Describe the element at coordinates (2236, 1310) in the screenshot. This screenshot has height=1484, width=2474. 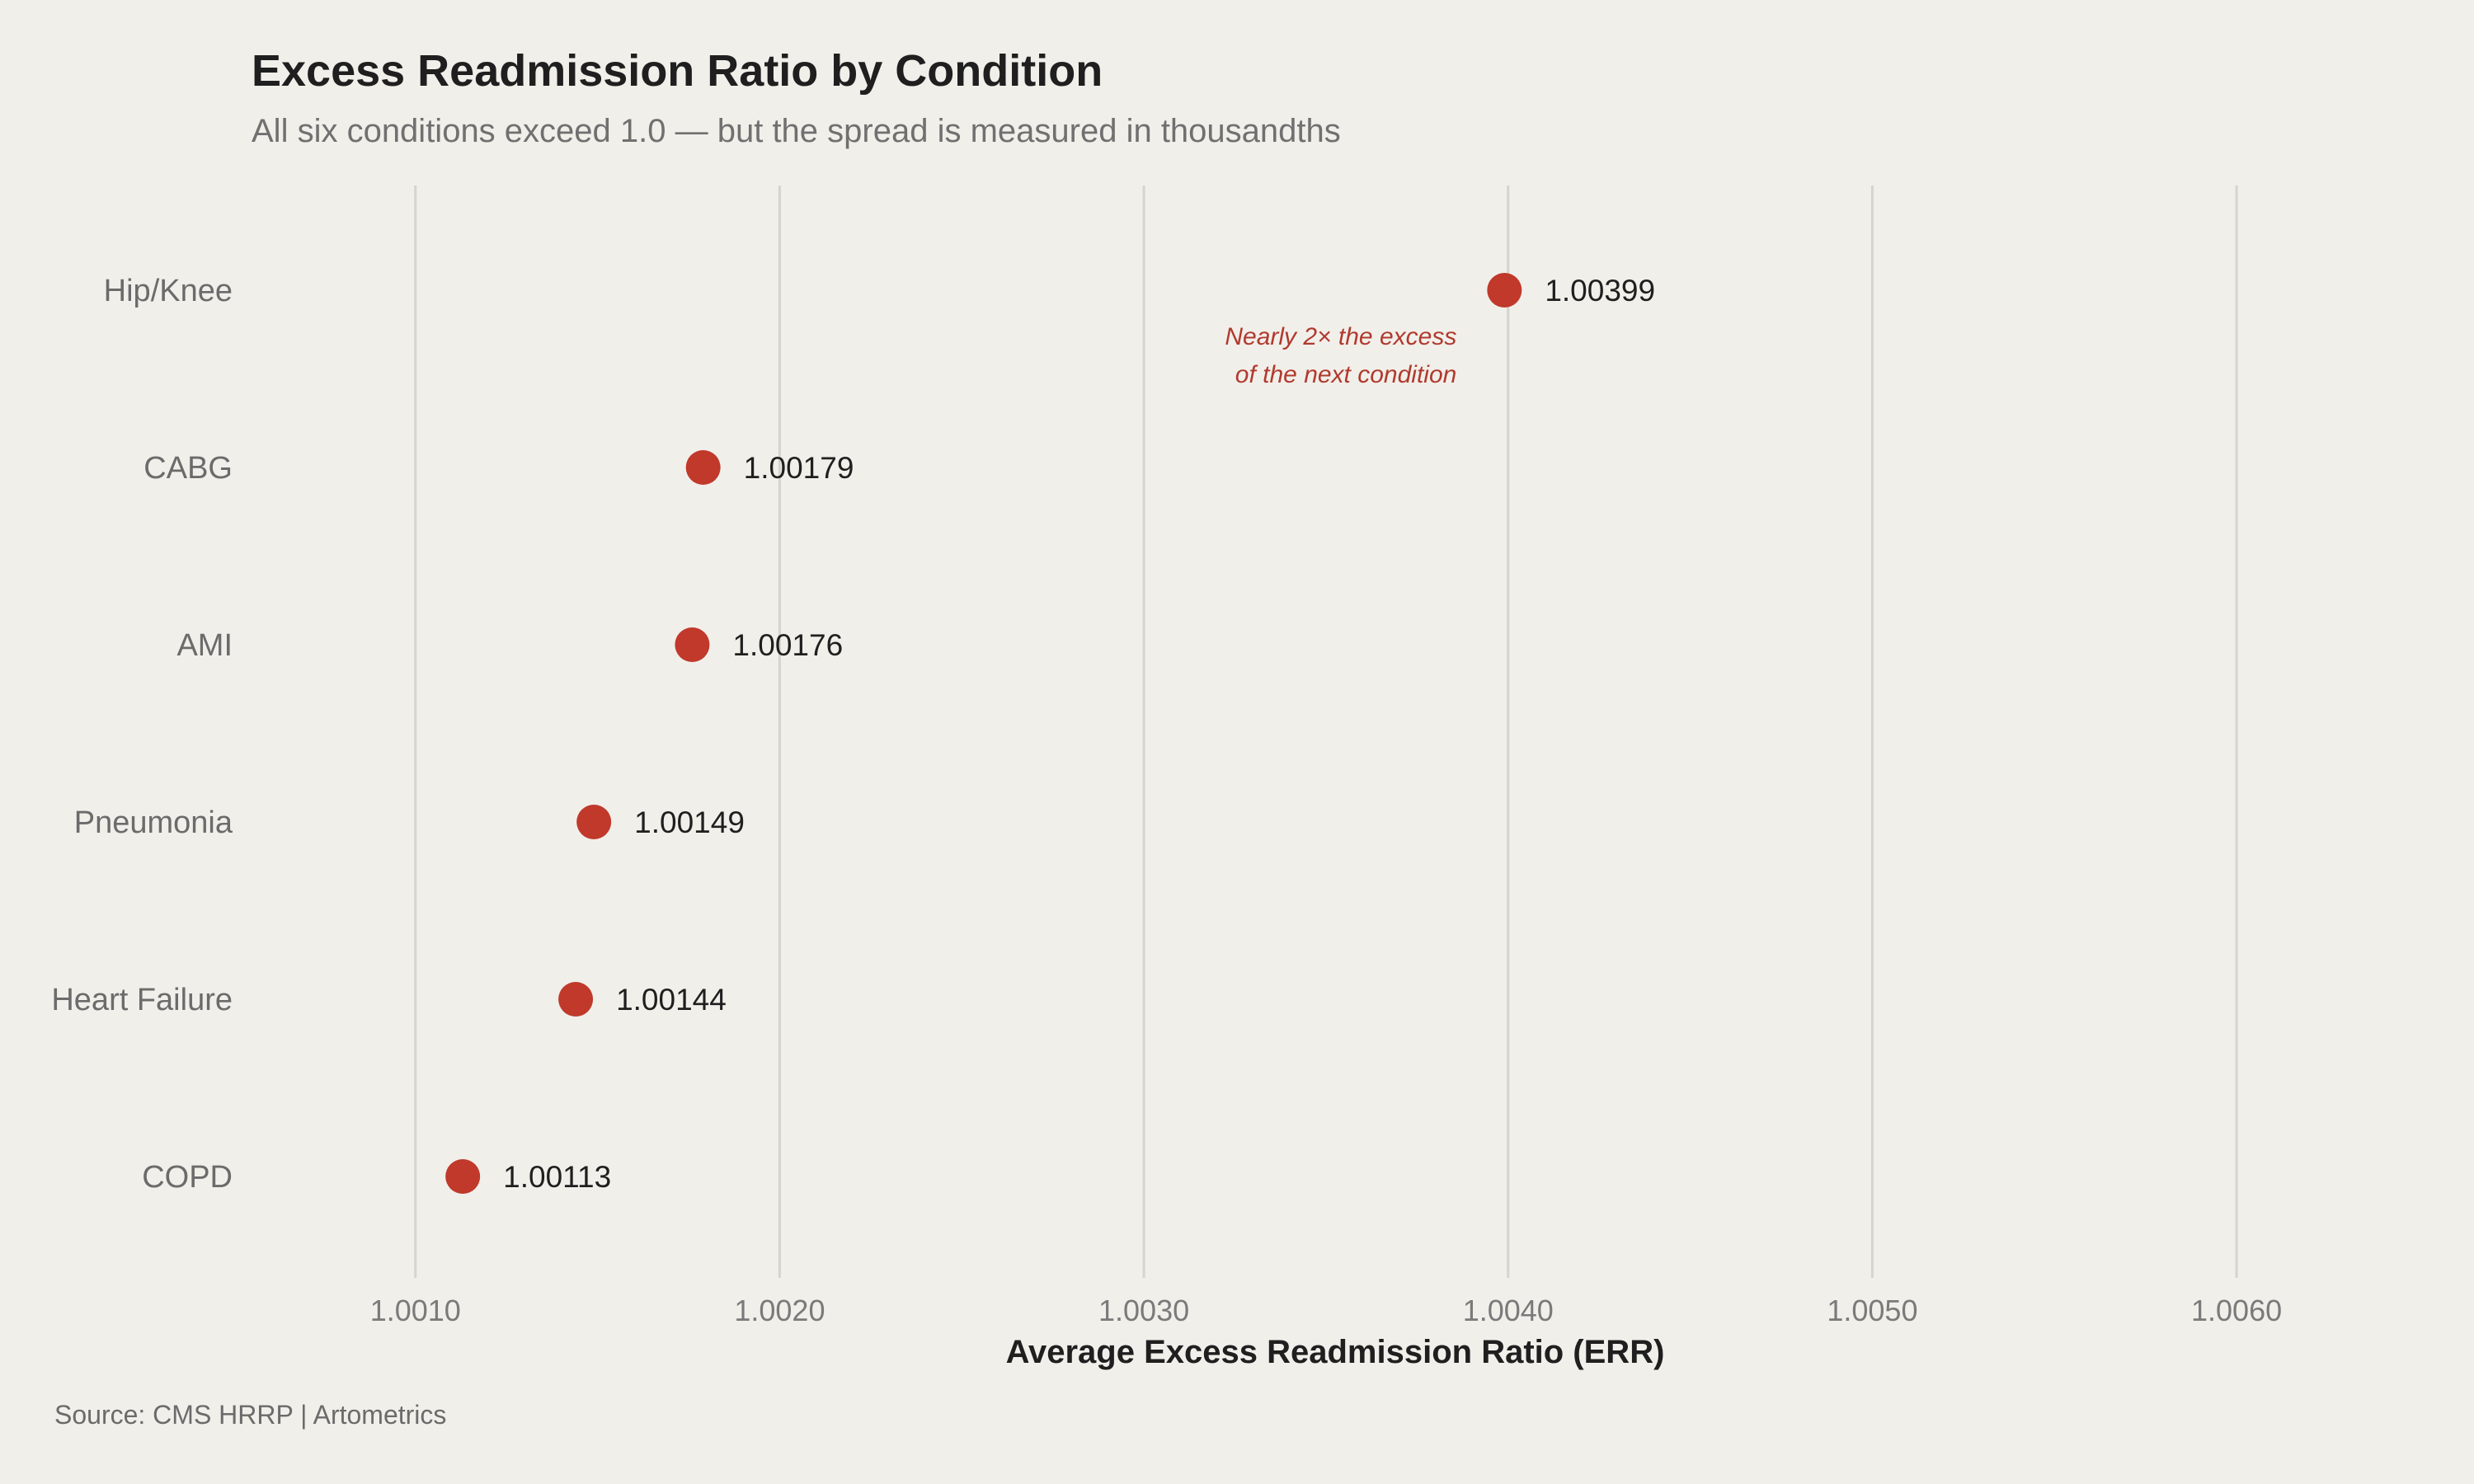
I see `x-tick-label: 1.0060` at that location.